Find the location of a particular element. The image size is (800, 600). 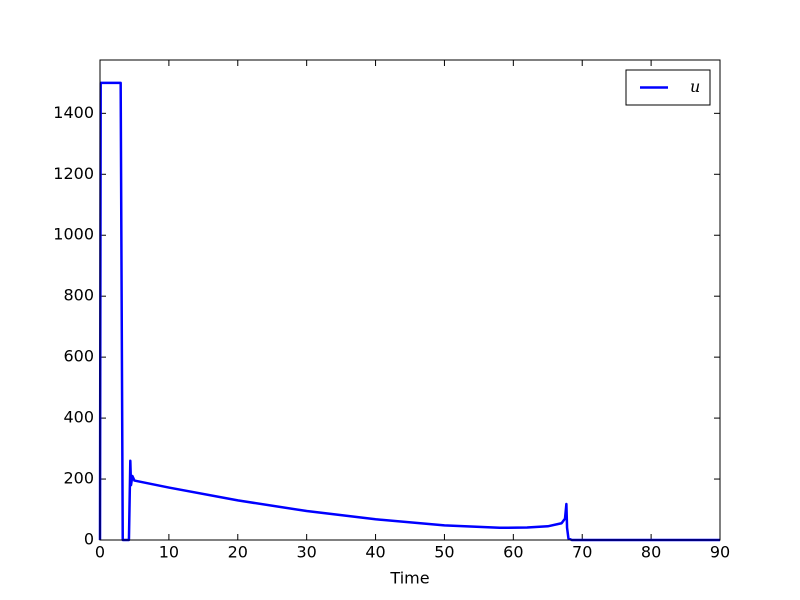

x-tick-label: 80 is located at coordinates (651, 552).